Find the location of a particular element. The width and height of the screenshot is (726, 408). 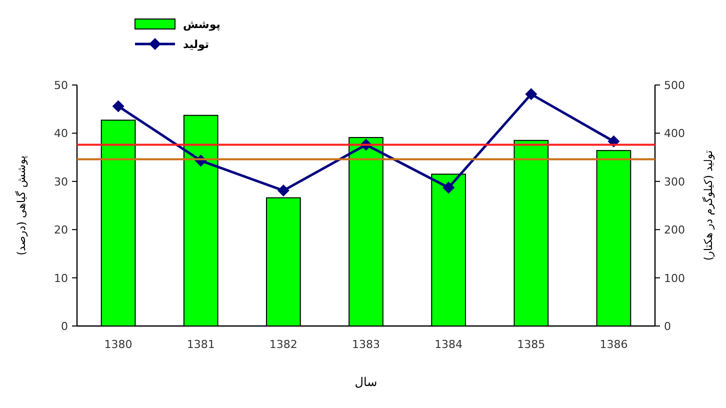

y-tick-label: 10 is located at coordinates (61, 278).